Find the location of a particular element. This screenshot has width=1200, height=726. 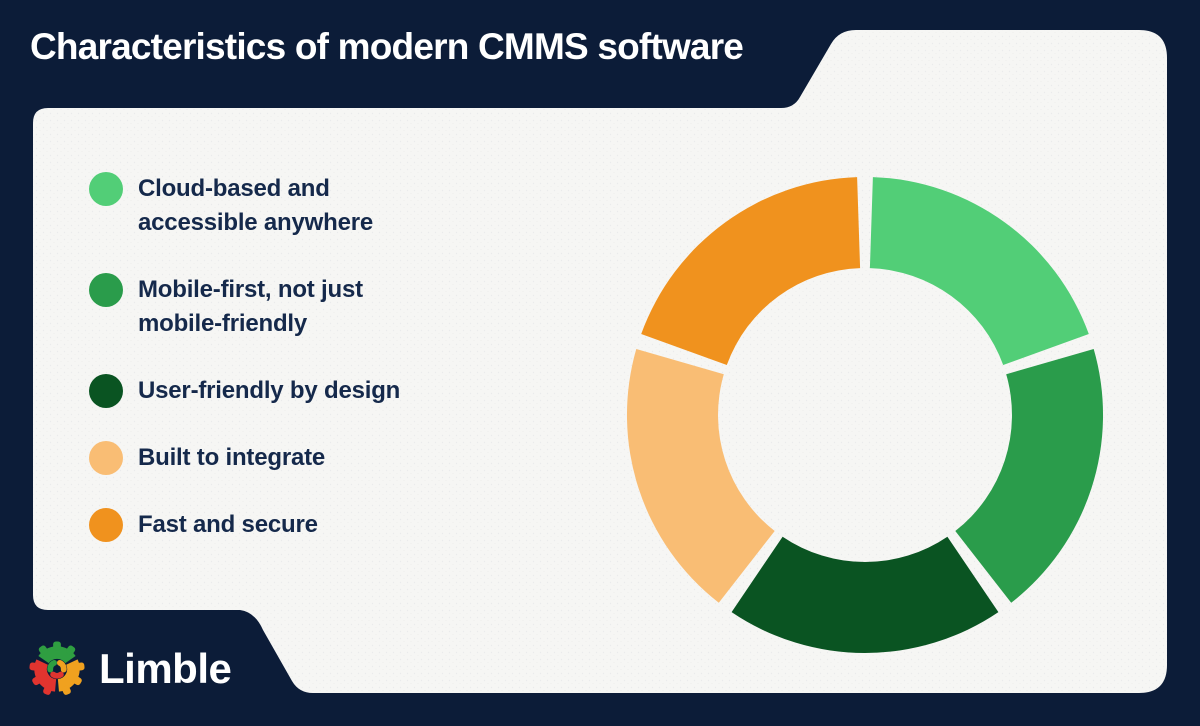

legend-item: Fast and secure is located at coordinates (274, 525).